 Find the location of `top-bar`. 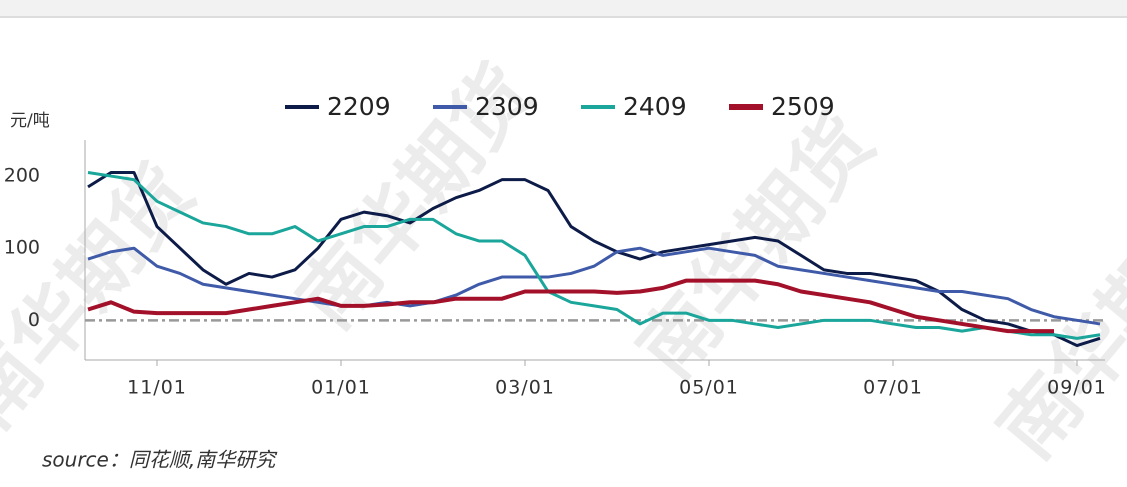

top-bar is located at coordinates (563, 8).